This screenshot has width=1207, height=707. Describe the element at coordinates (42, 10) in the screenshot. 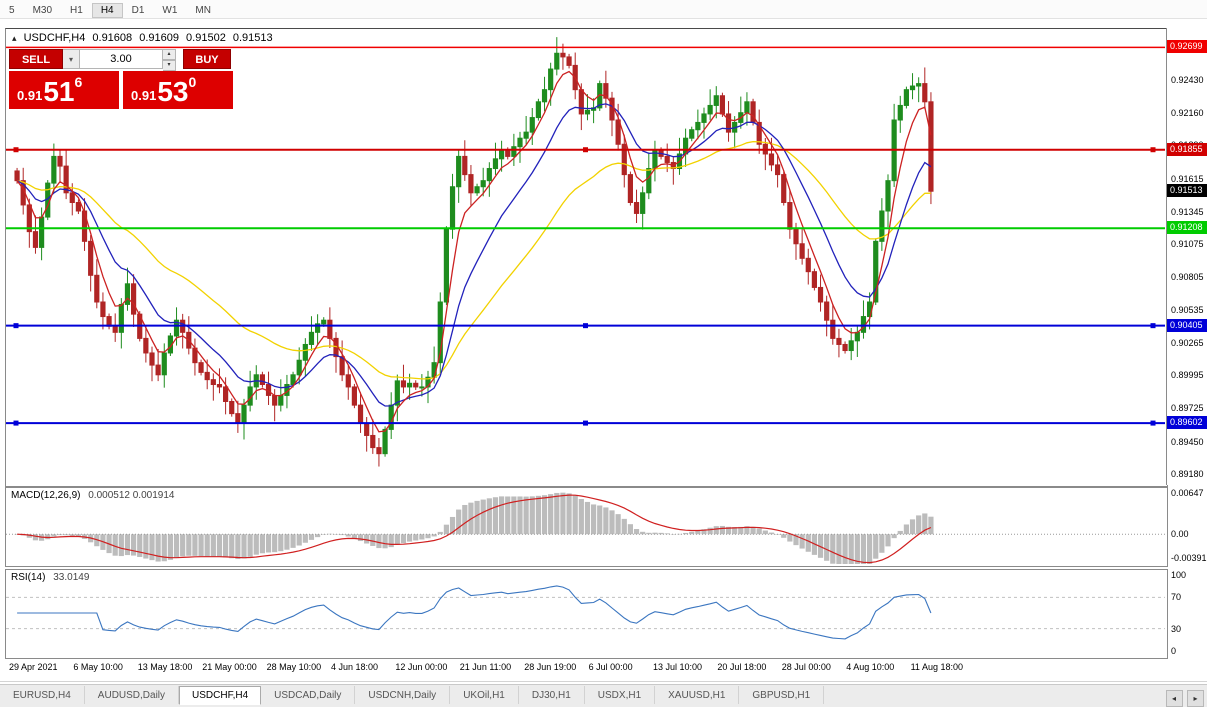

I see `timeframe-m30: M30` at that location.